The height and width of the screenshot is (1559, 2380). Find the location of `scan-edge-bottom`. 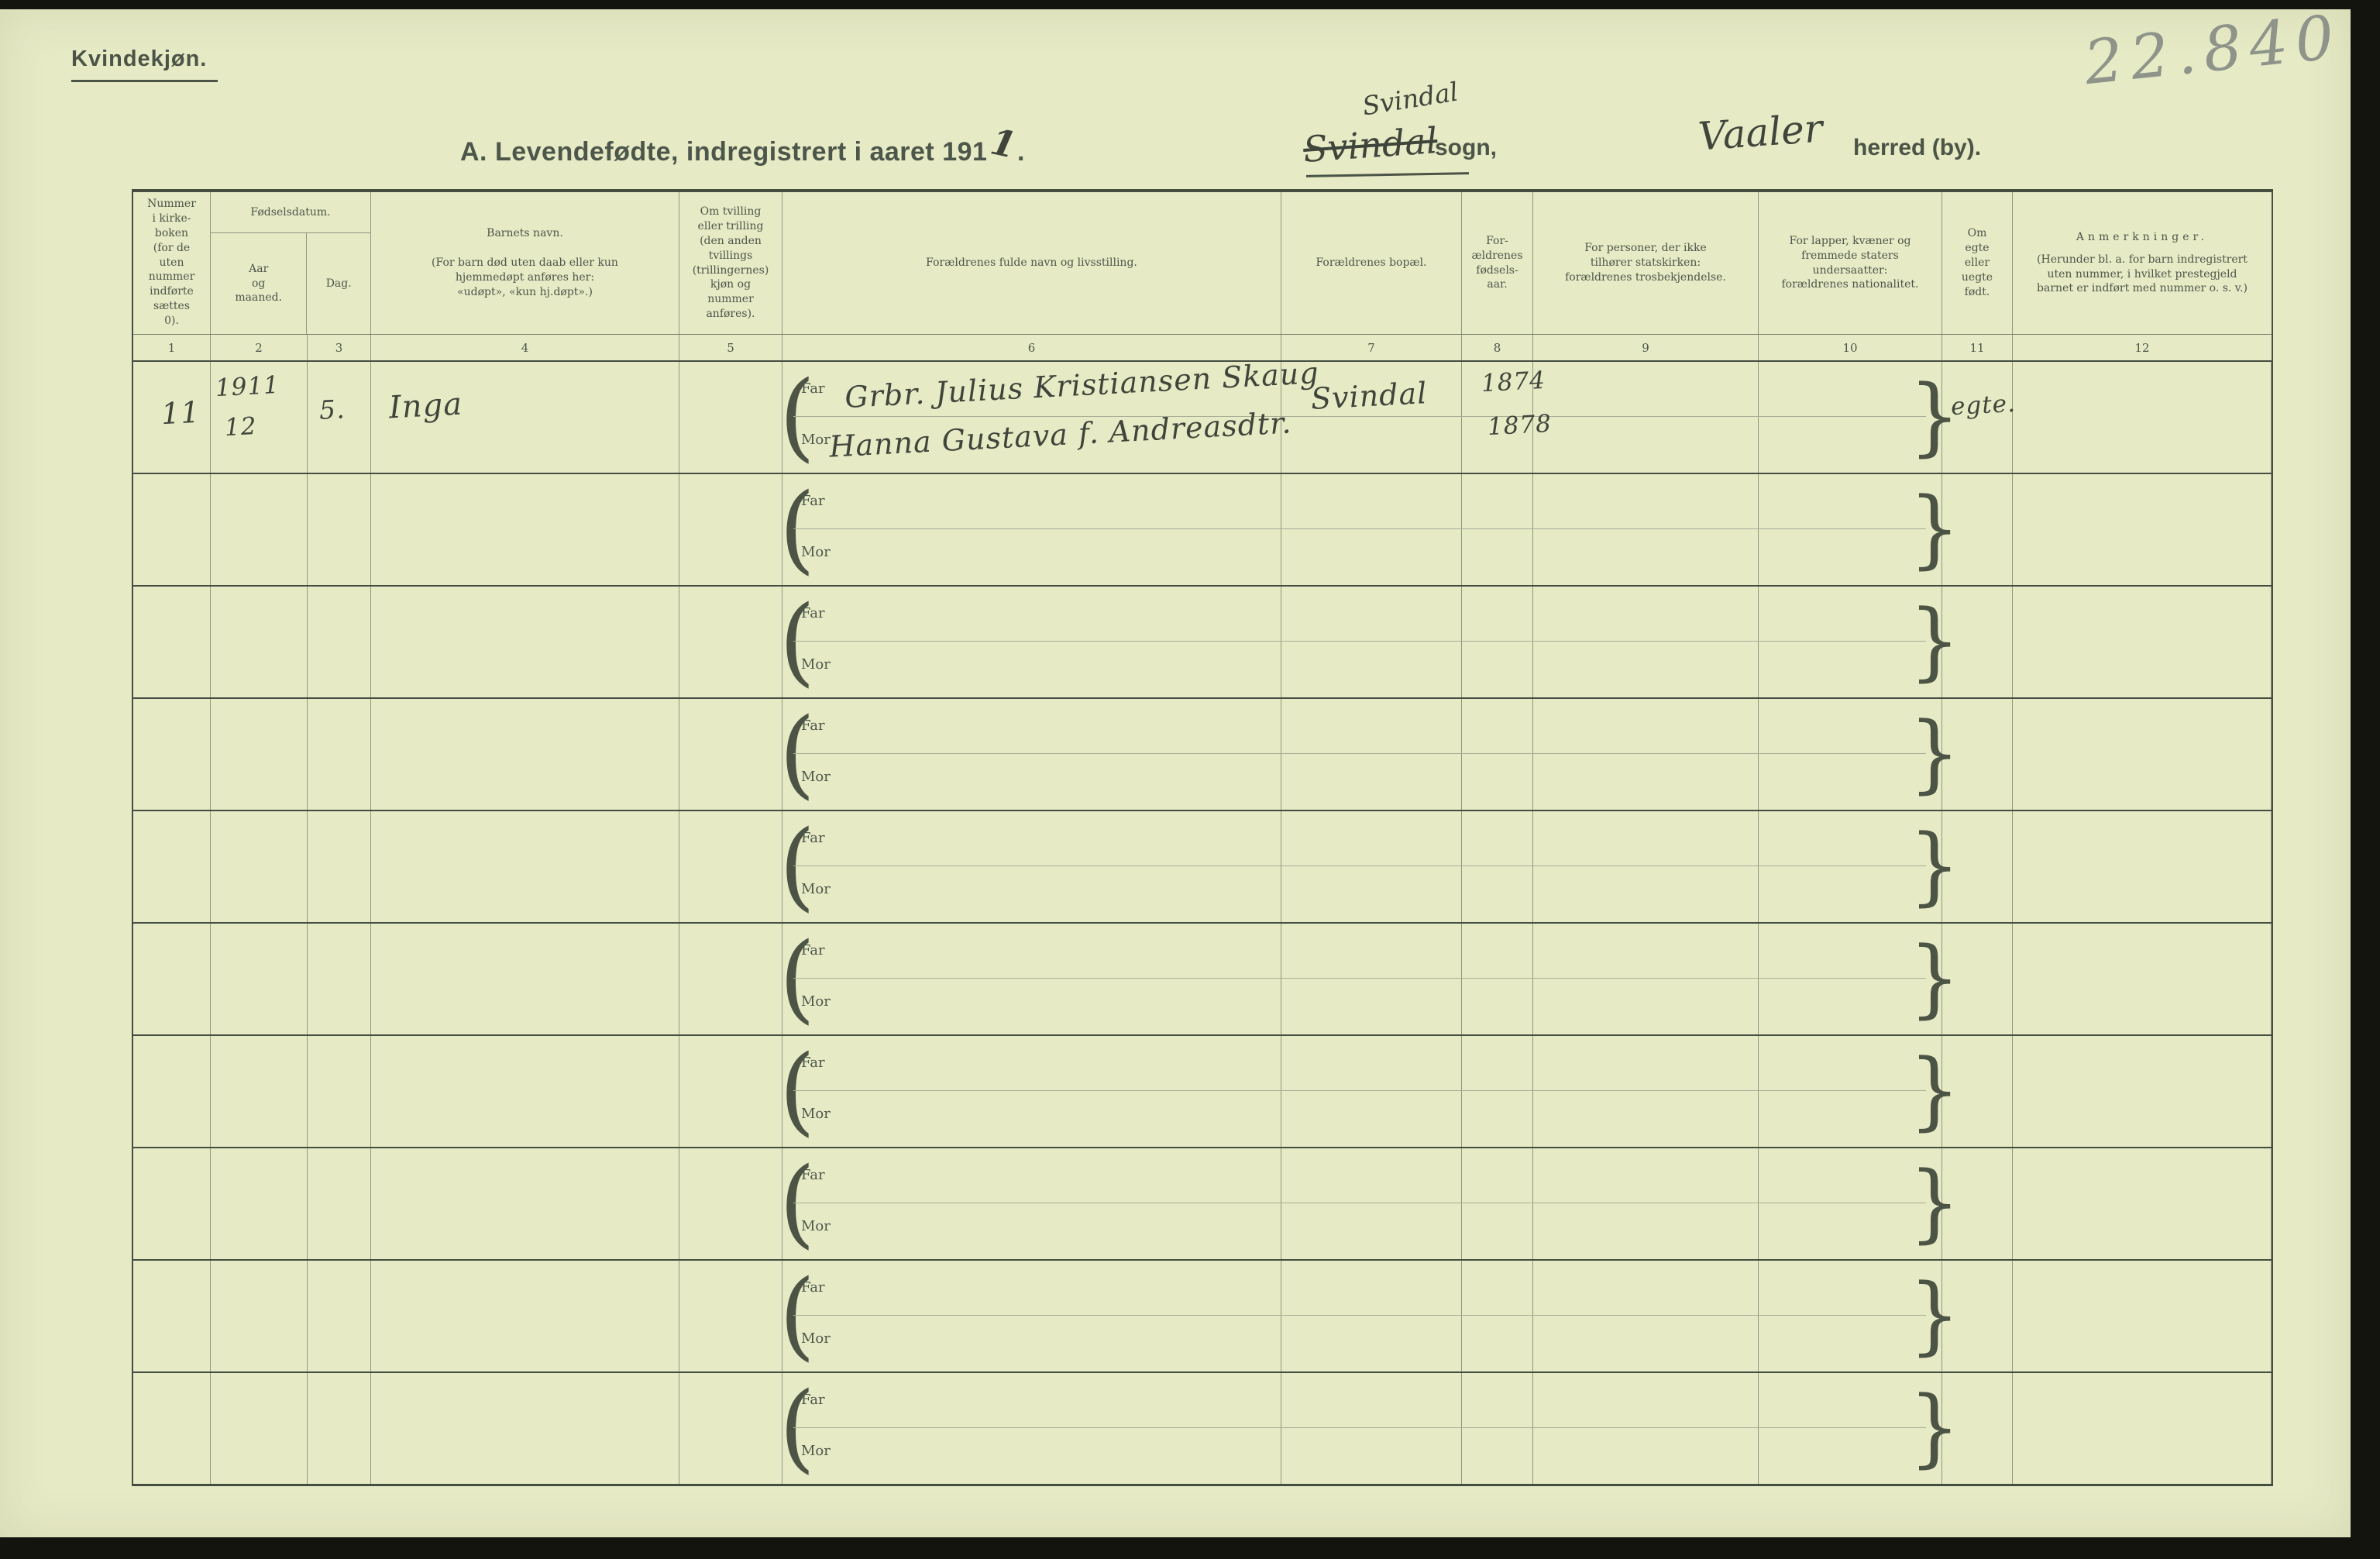

scan-edge-bottom is located at coordinates (1190, 1548).